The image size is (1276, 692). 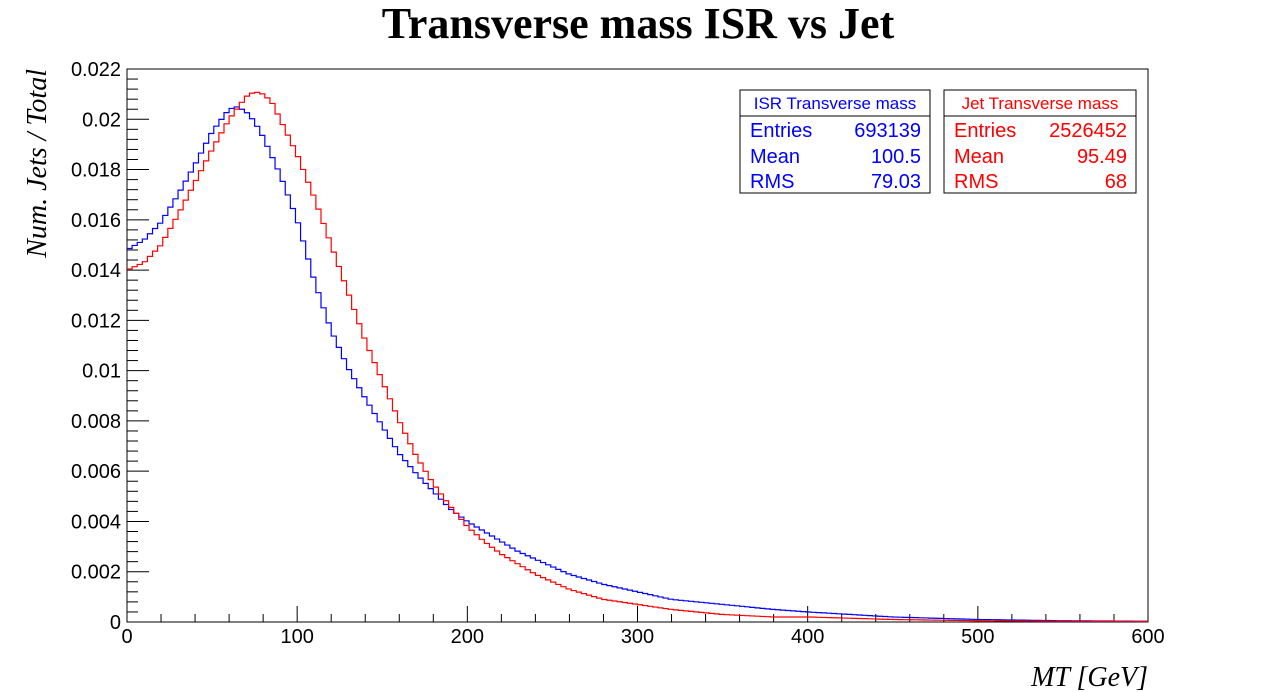 What do you see at coordinates (96, 271) in the screenshot?
I see `y-tick-label: 0.014` at bounding box center [96, 271].